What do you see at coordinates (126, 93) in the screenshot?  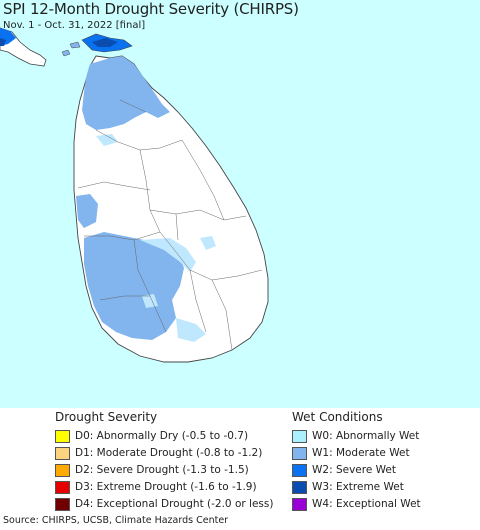 I see `wet-north` at bounding box center [126, 93].